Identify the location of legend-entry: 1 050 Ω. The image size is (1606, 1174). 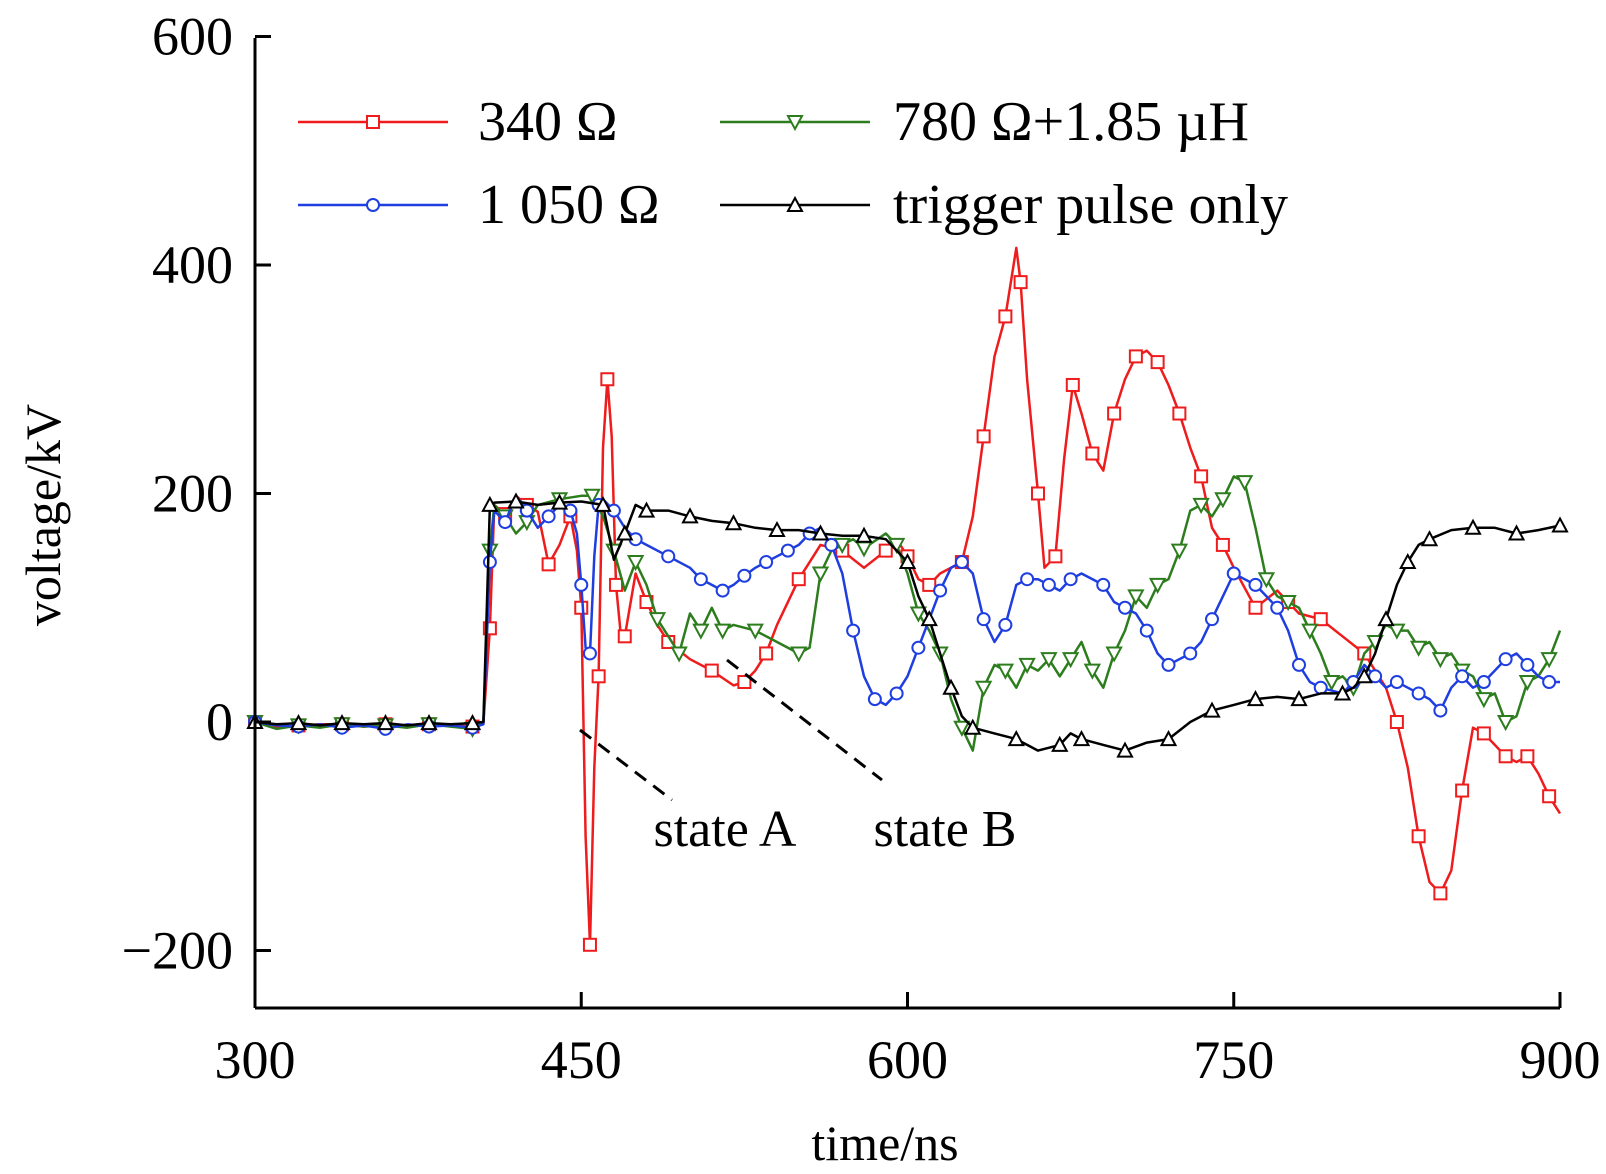
(479, 205).